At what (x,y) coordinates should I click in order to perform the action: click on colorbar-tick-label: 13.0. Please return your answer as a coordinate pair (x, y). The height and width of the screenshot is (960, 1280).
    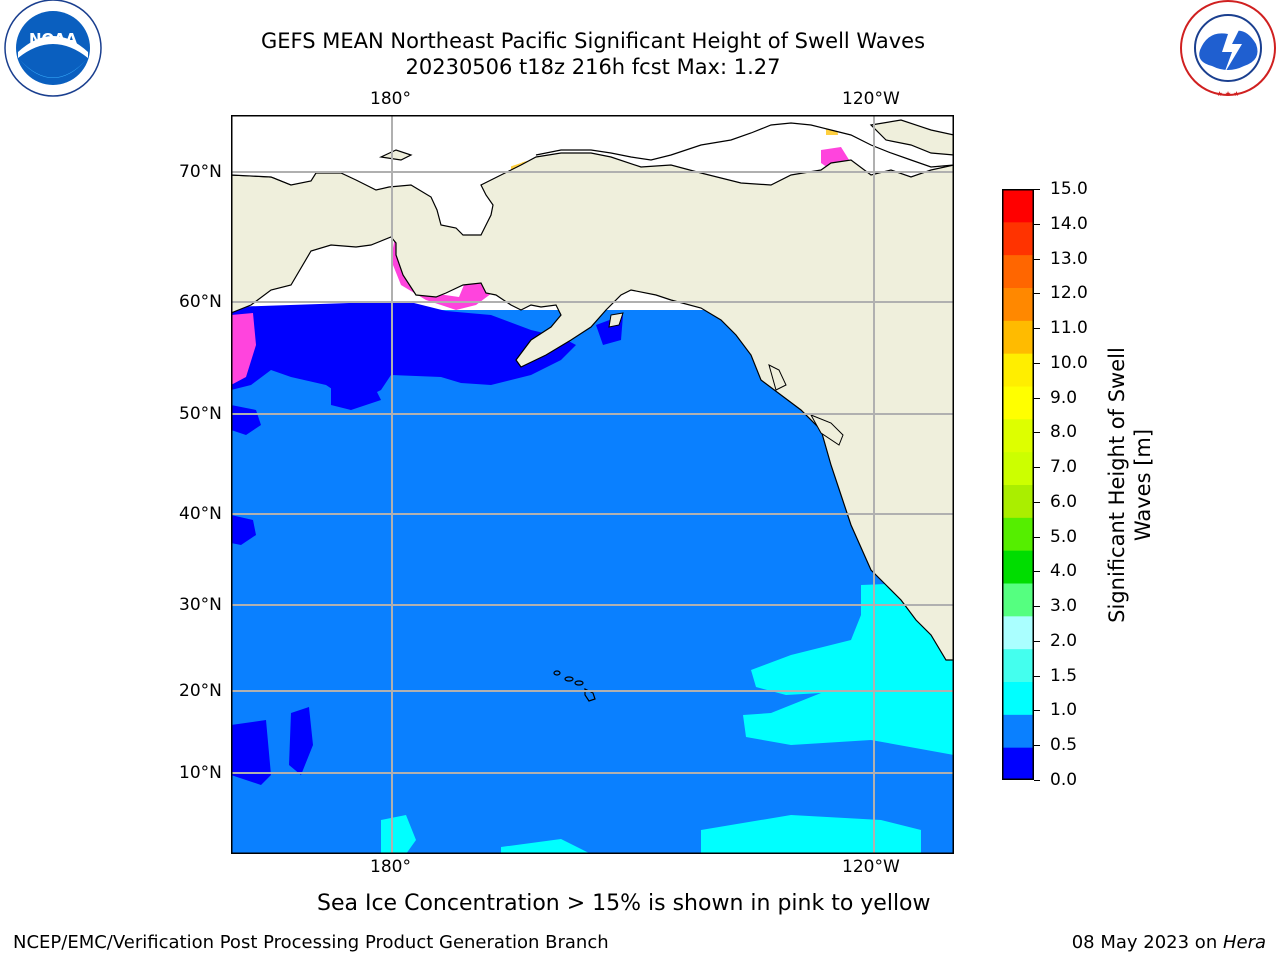
    Looking at the image, I should click on (1069, 258).